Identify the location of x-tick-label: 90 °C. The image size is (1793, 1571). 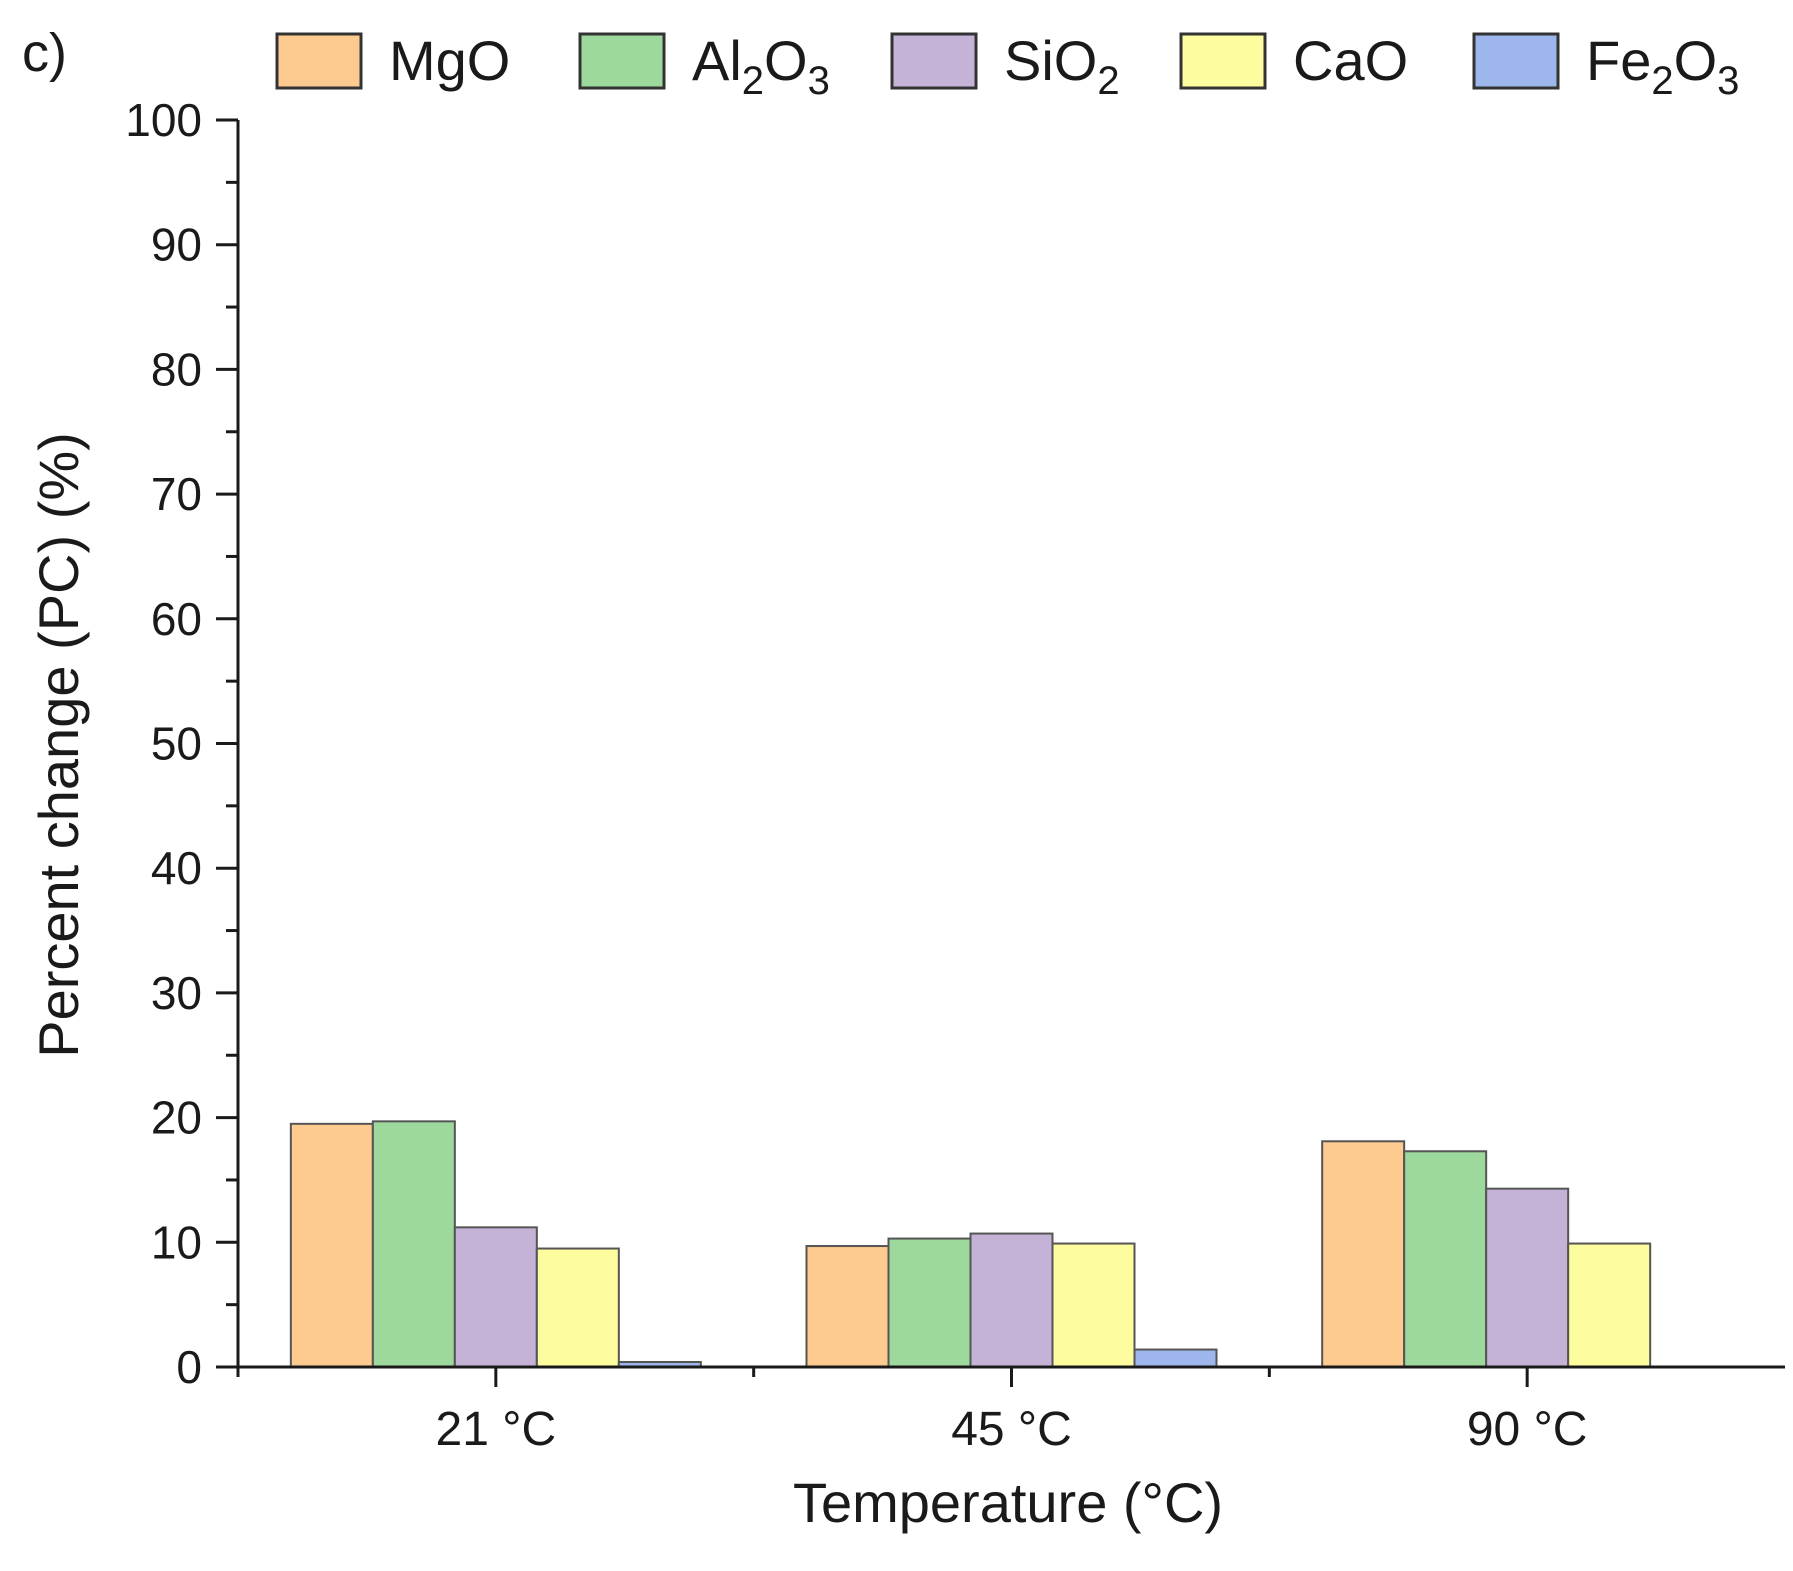
(1527, 1429).